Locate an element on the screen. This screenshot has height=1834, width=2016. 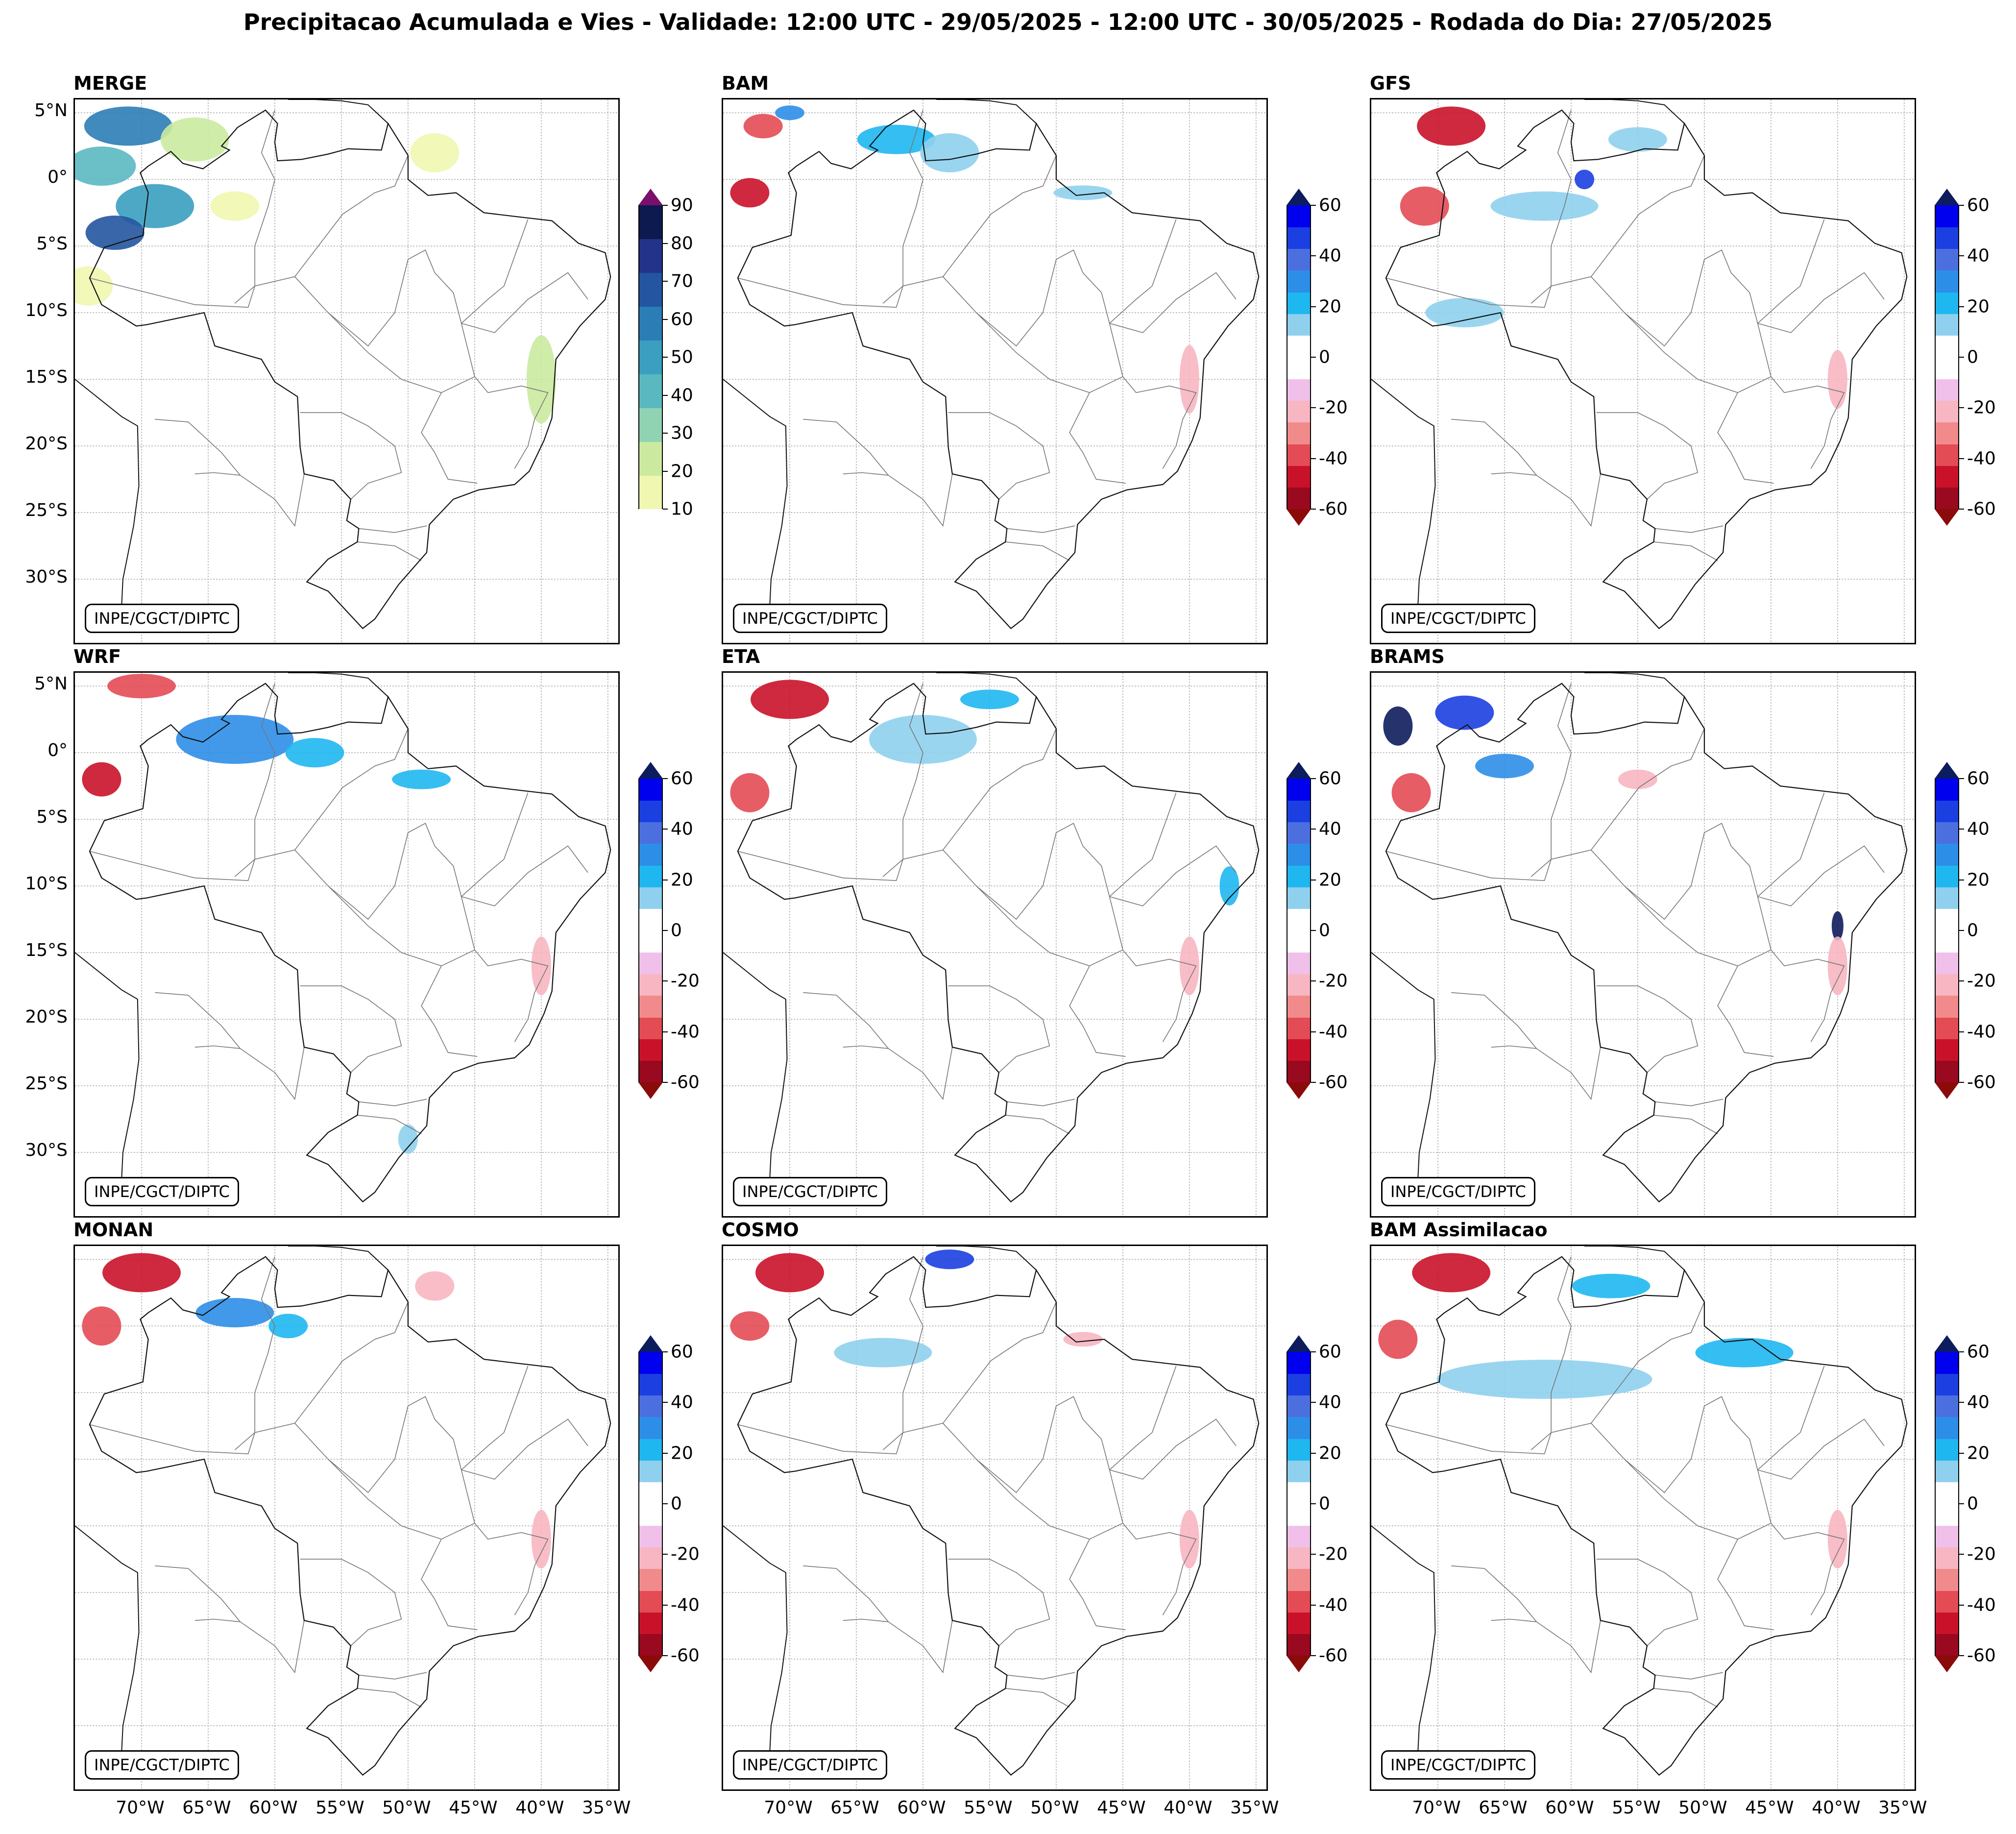
longitude-label: 45°W is located at coordinates (473, 1808).